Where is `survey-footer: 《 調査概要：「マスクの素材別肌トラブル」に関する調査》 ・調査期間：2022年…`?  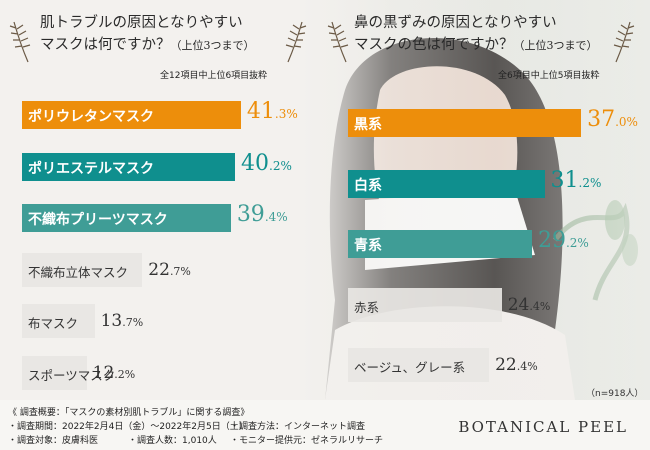 survey-footer: 《 調査概要：「マスクの素材別肌トラブル」に関する調査》 ・調査期間：2022年… is located at coordinates (325, 425).